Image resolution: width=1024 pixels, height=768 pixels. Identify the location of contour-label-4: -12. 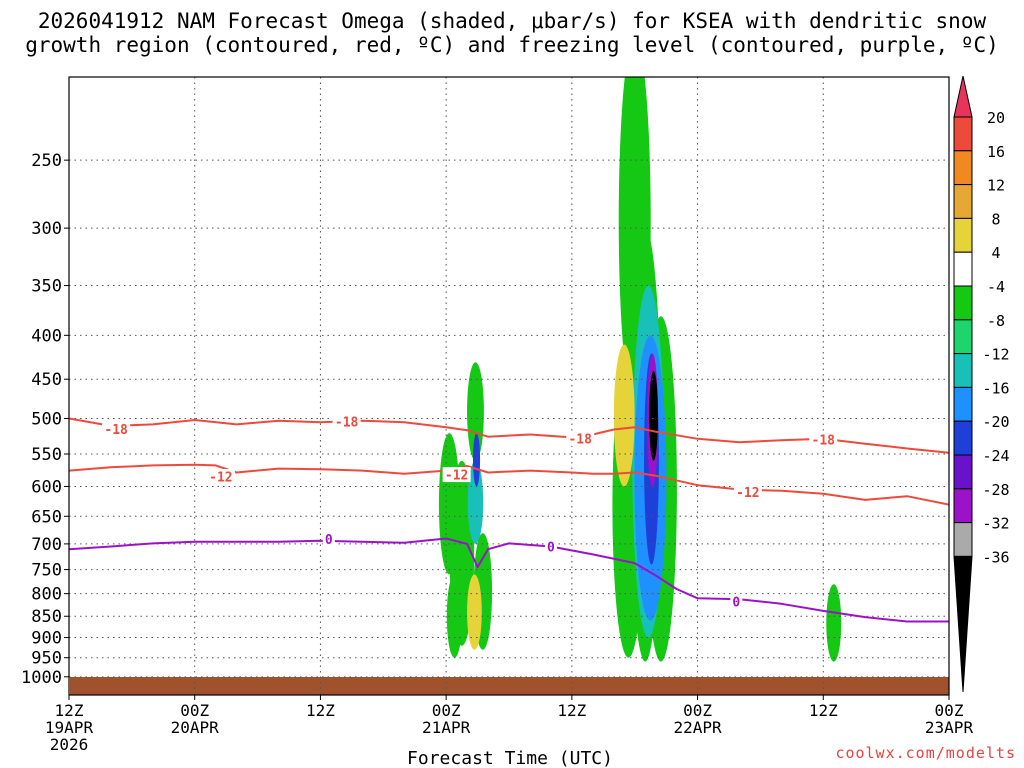
(220, 478).